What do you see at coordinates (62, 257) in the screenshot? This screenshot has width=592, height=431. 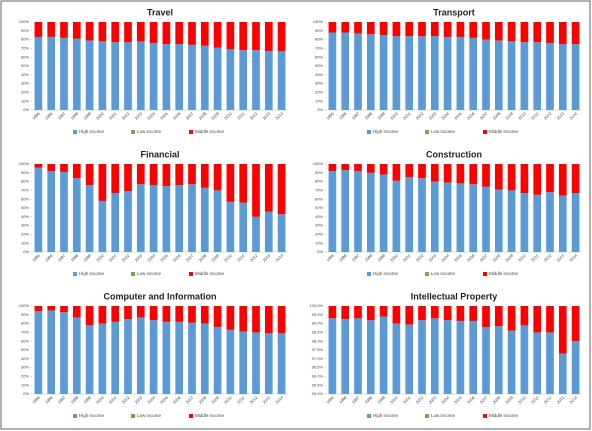 I see `x-tick-label: 1997` at bounding box center [62, 257].